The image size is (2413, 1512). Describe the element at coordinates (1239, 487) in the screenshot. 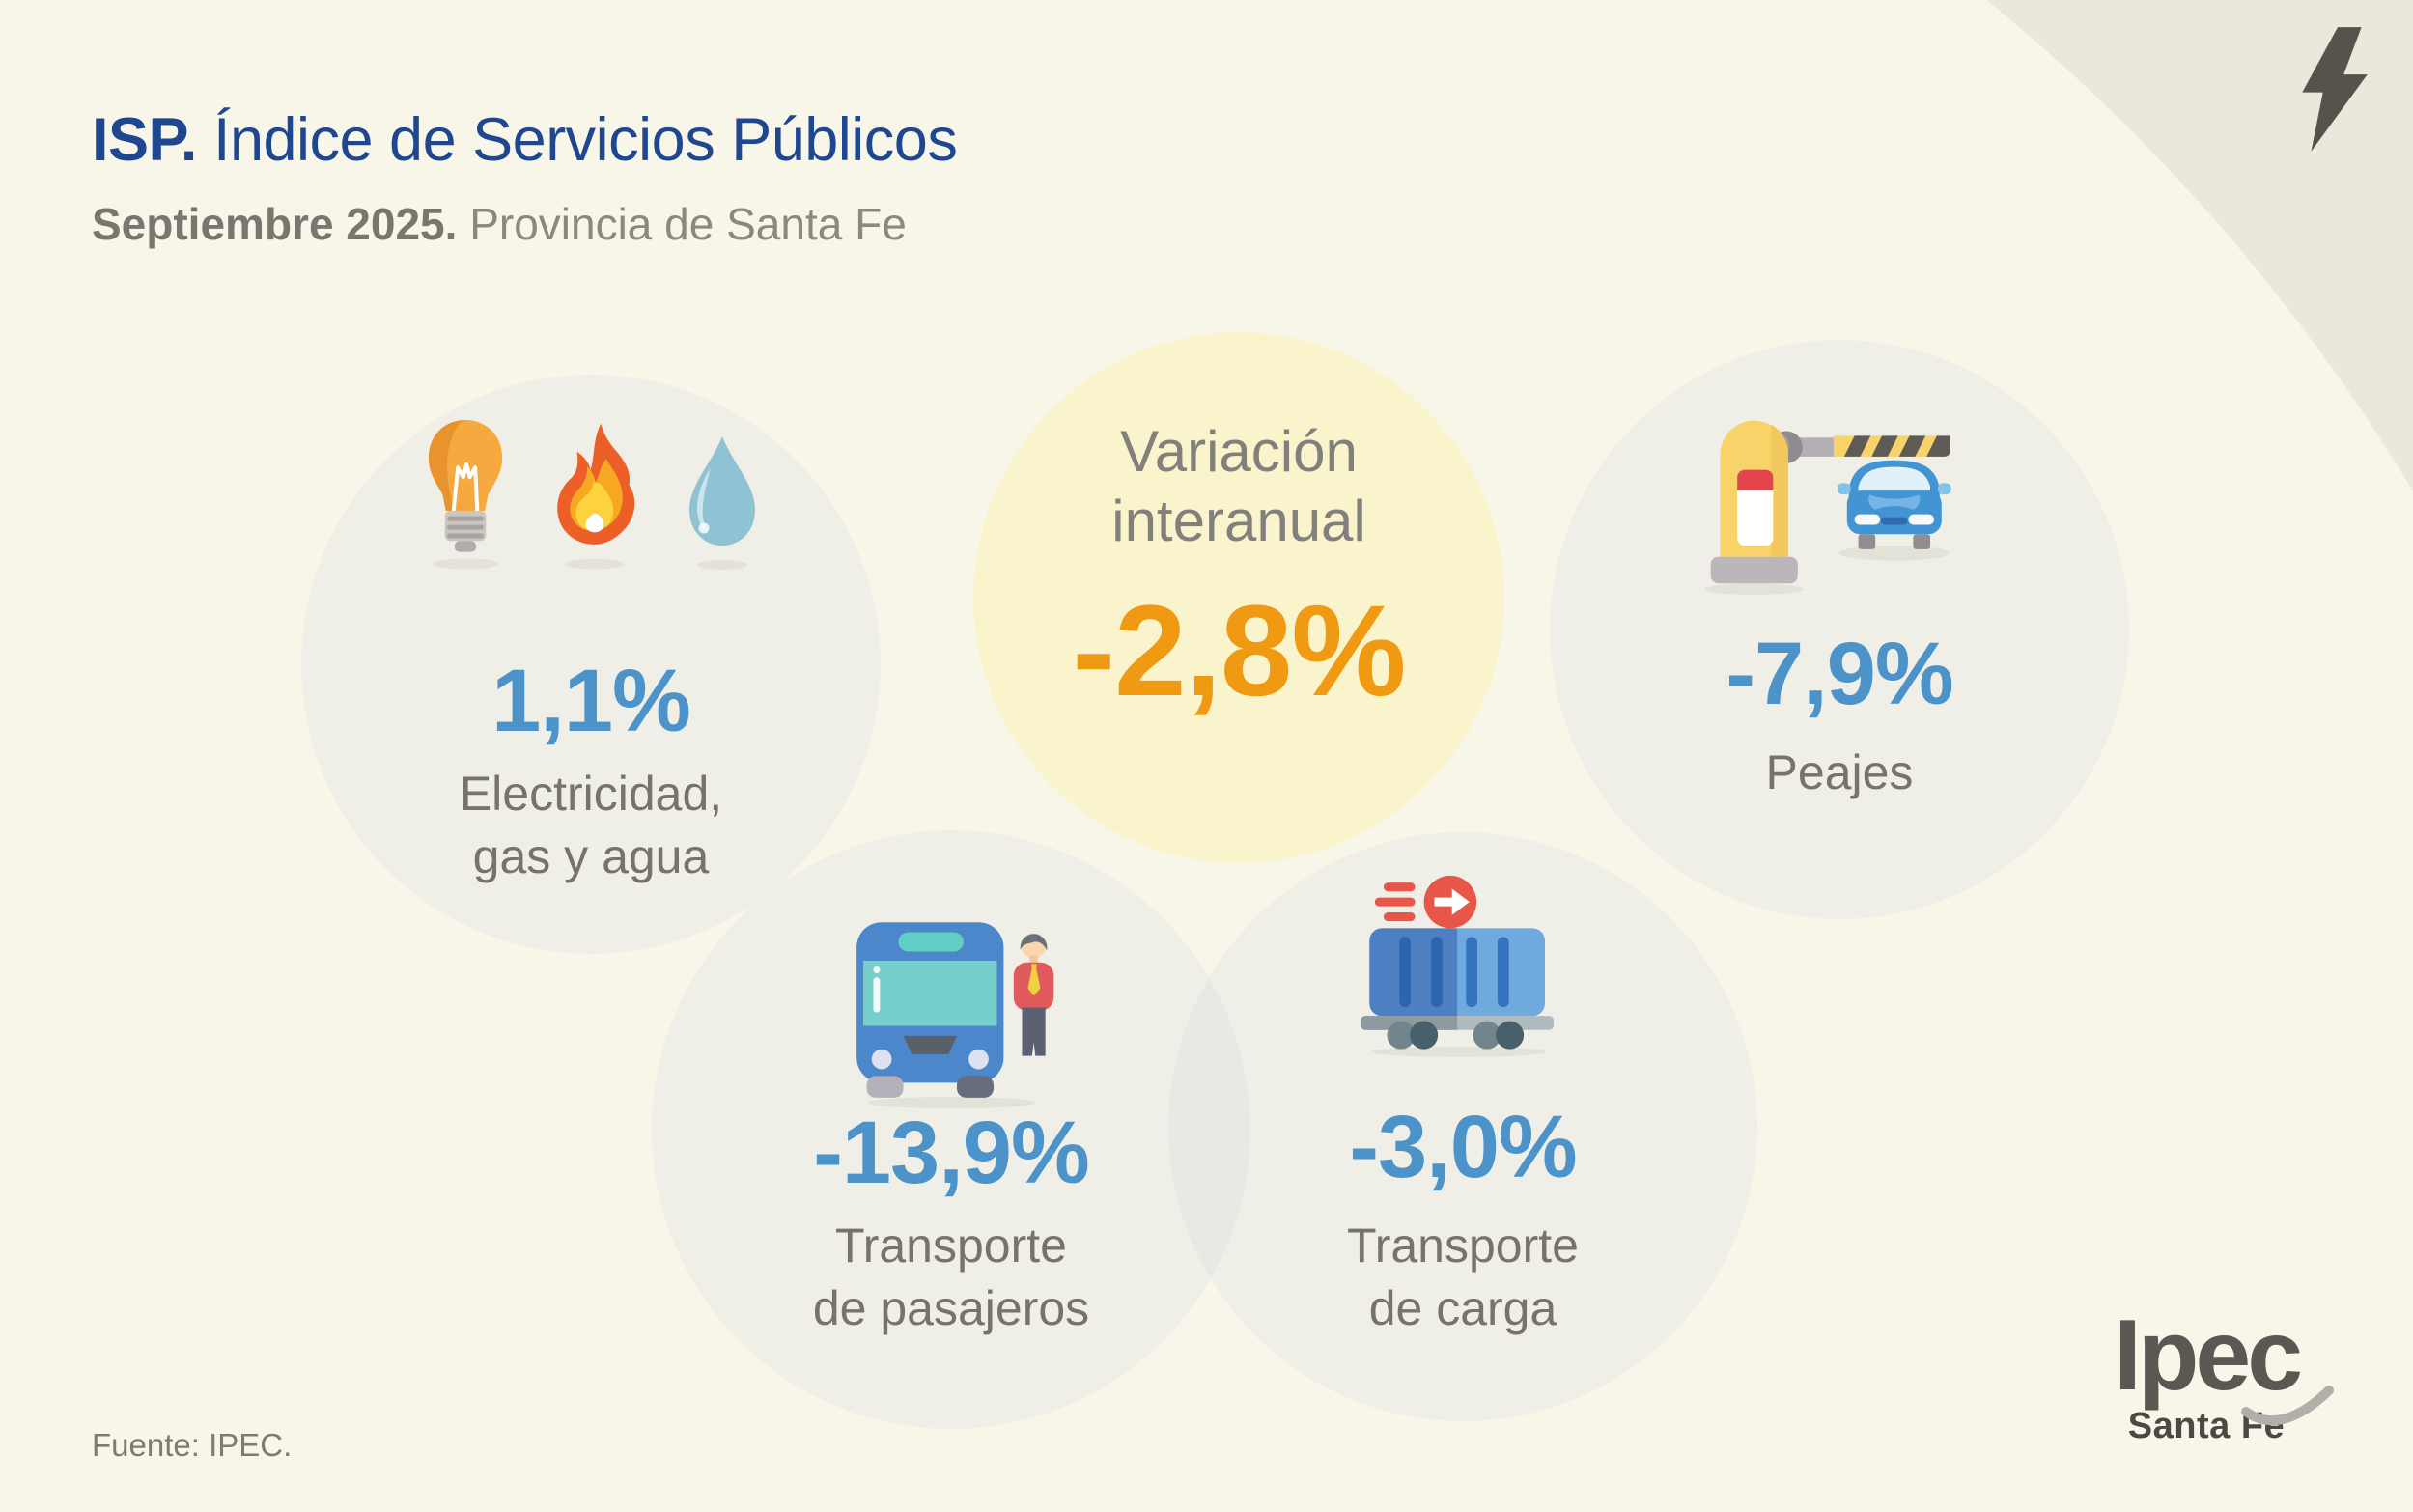

I see `center-badge-label: Variación interanual` at that location.